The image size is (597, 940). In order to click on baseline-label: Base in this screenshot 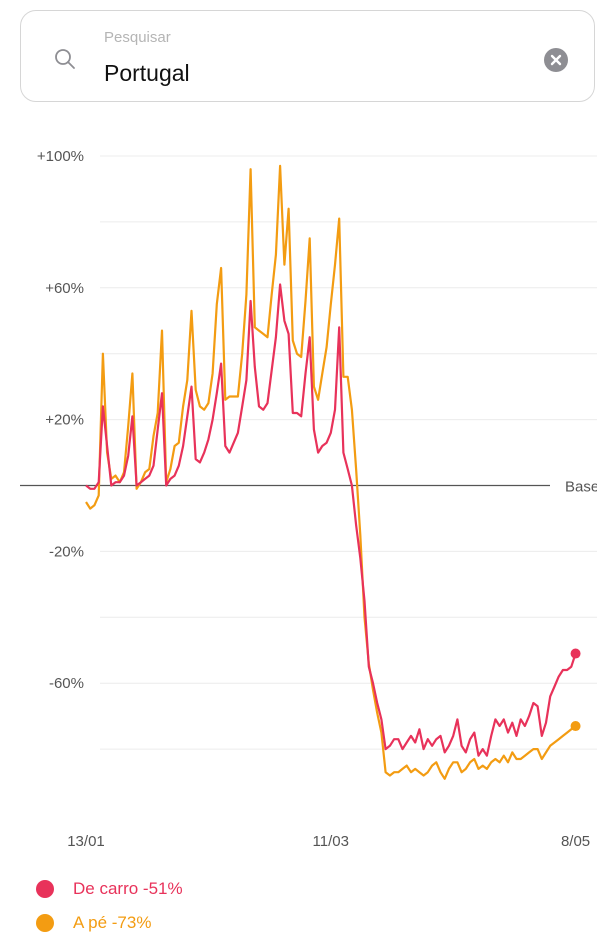, I will do `click(581, 487)`.